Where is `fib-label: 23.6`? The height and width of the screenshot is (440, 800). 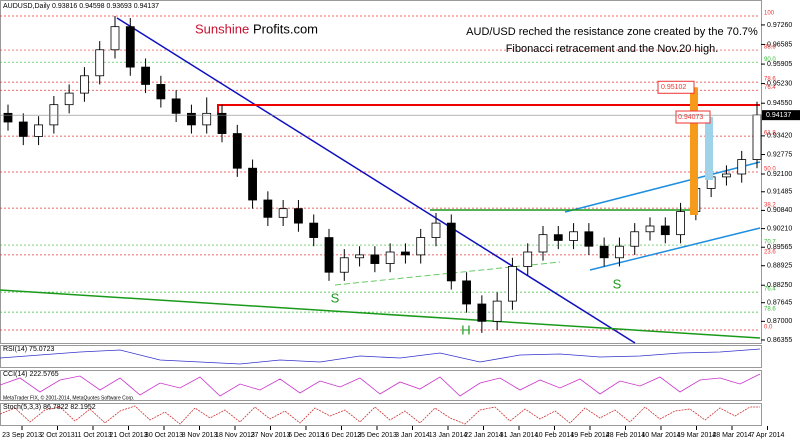
fib-label: 23.6 is located at coordinates (770, 252).